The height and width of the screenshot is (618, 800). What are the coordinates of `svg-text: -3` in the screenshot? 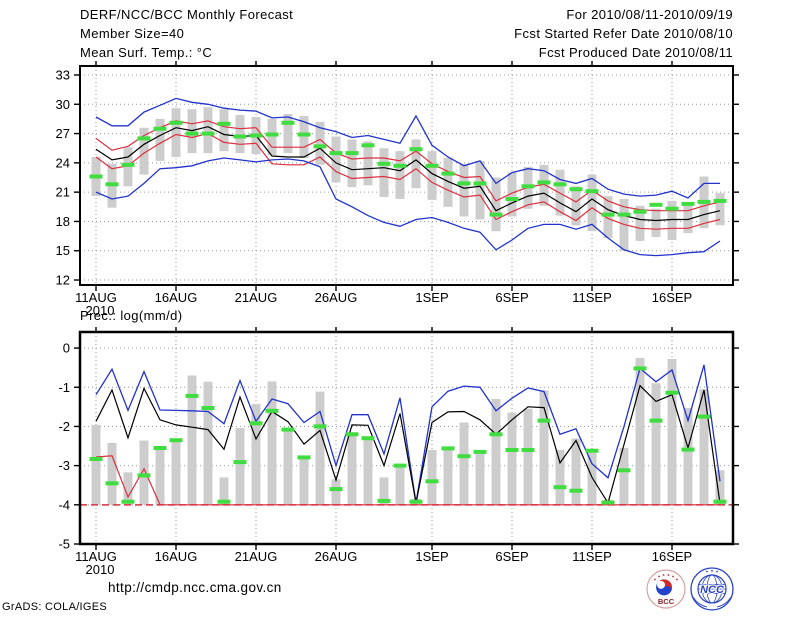 It's located at (64, 465).